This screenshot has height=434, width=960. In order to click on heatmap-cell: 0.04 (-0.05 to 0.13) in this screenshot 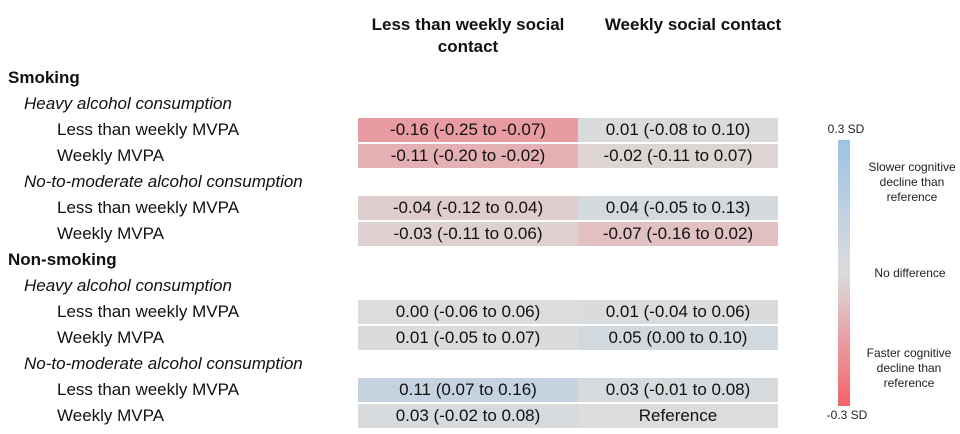, I will do `click(678, 208)`.